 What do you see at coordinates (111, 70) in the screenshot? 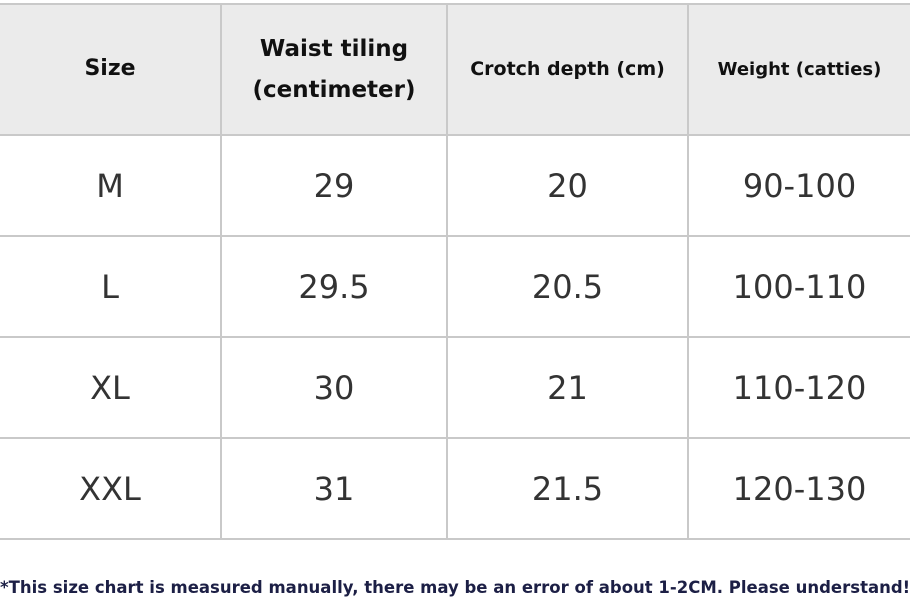
I see `header-cell: Size` at bounding box center [111, 70].